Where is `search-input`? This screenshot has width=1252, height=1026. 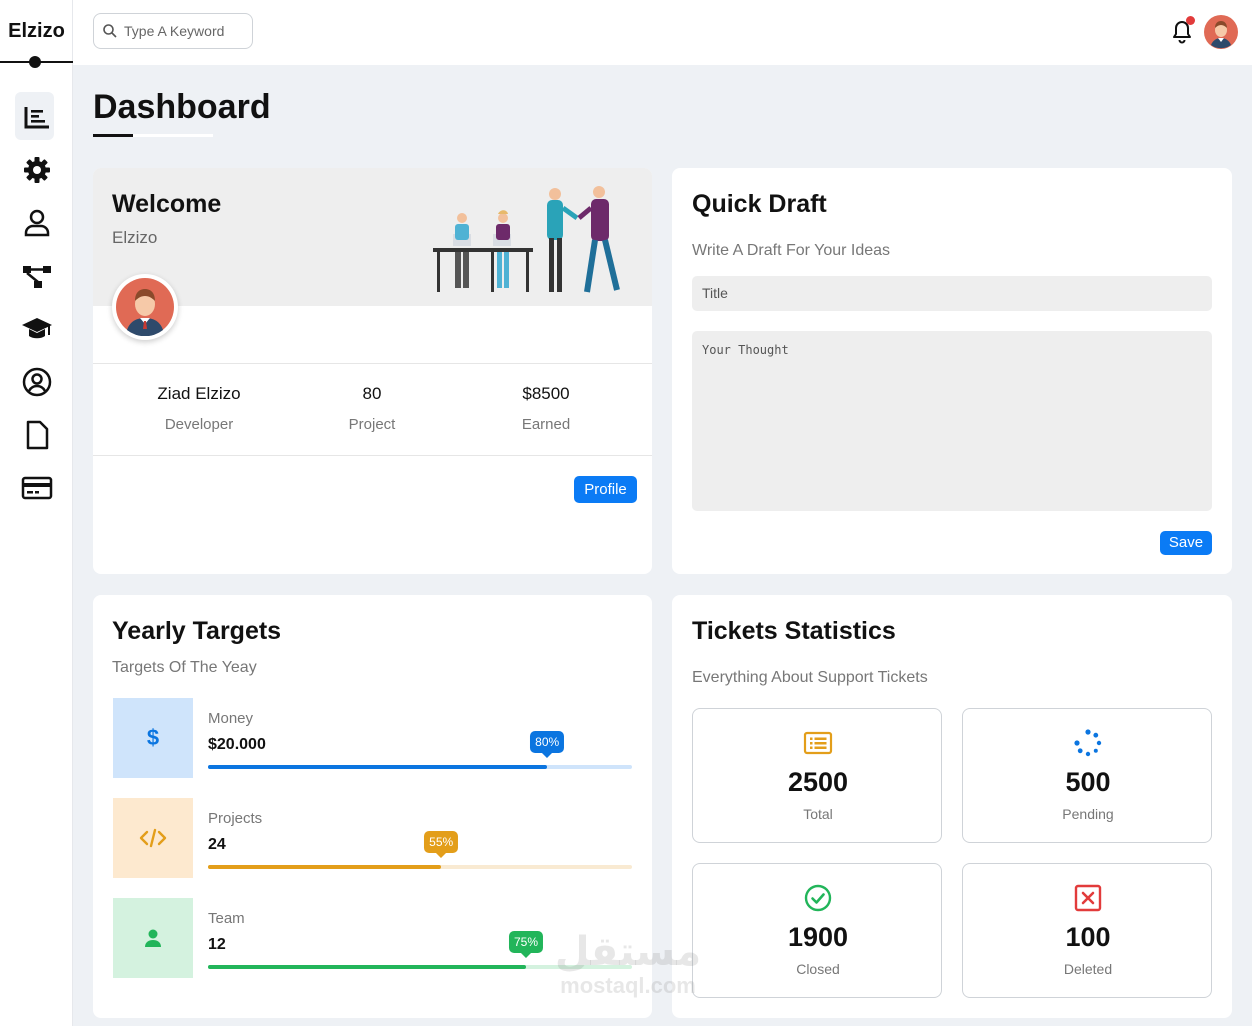 search-input is located at coordinates (184, 31).